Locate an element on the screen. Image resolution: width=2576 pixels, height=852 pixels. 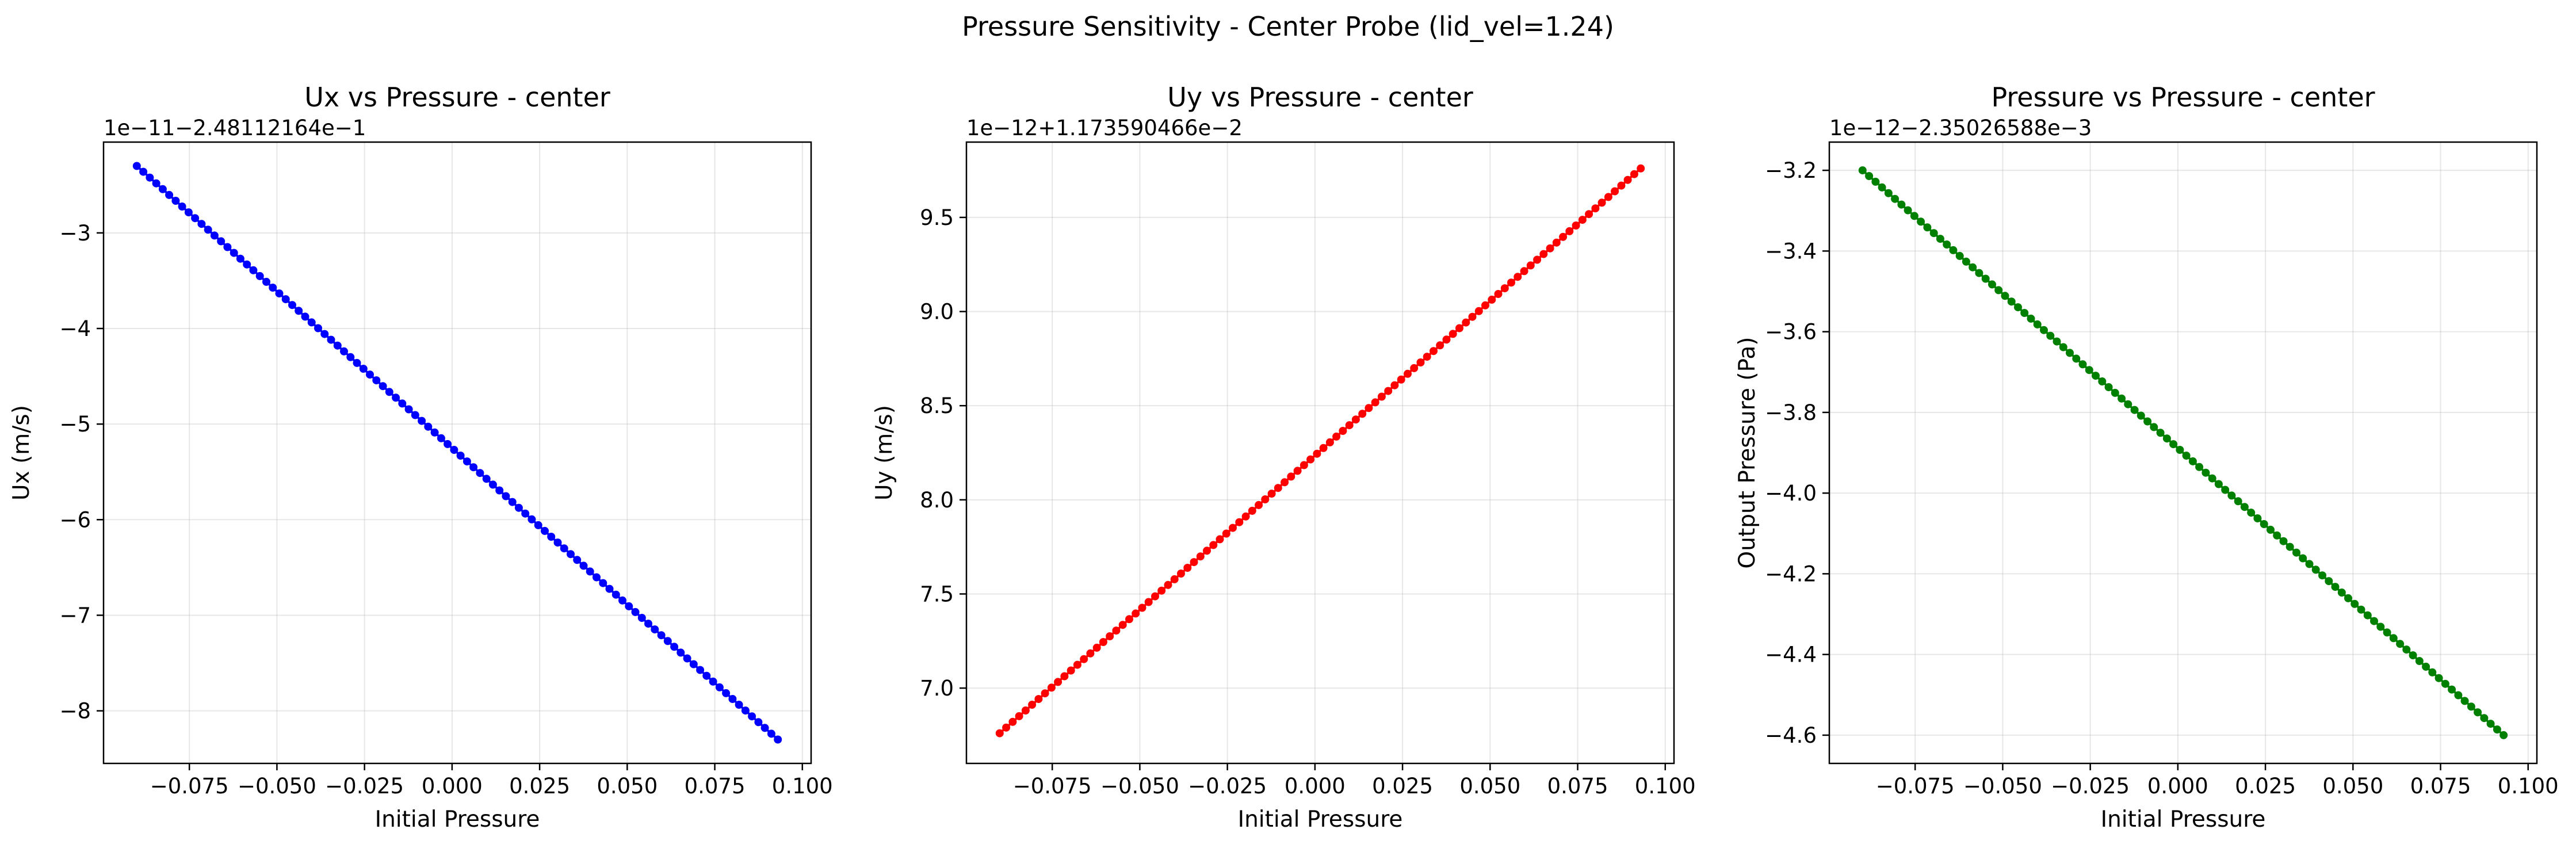
x-tick-label: −0.075 is located at coordinates (189, 786).